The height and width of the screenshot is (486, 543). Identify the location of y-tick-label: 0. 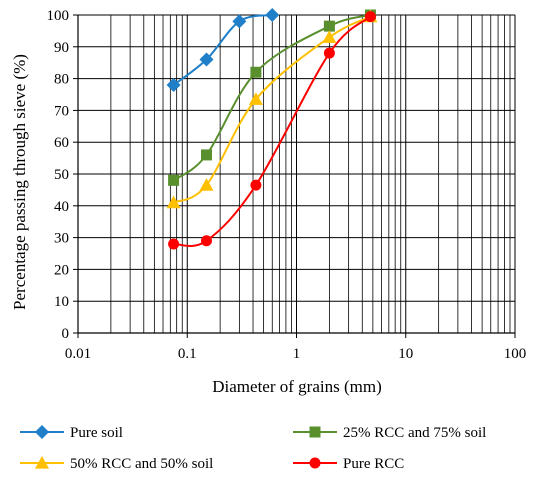
(66, 334).